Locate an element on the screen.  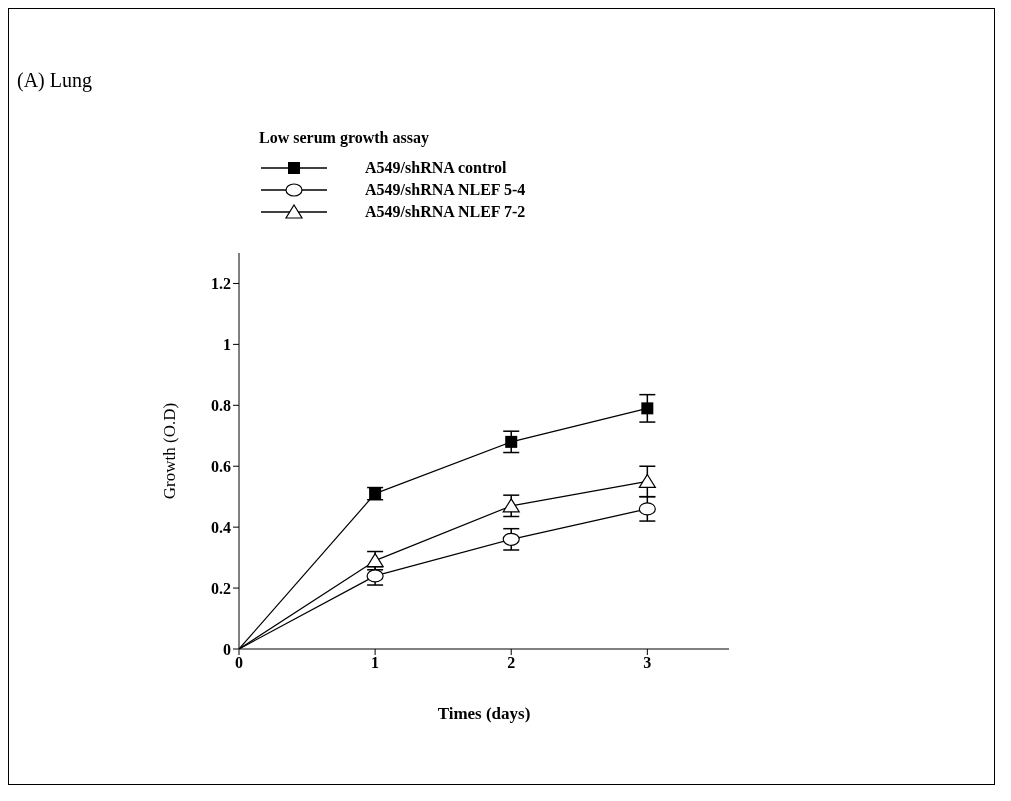
x-tick-label: 2 is located at coordinates (511, 663).